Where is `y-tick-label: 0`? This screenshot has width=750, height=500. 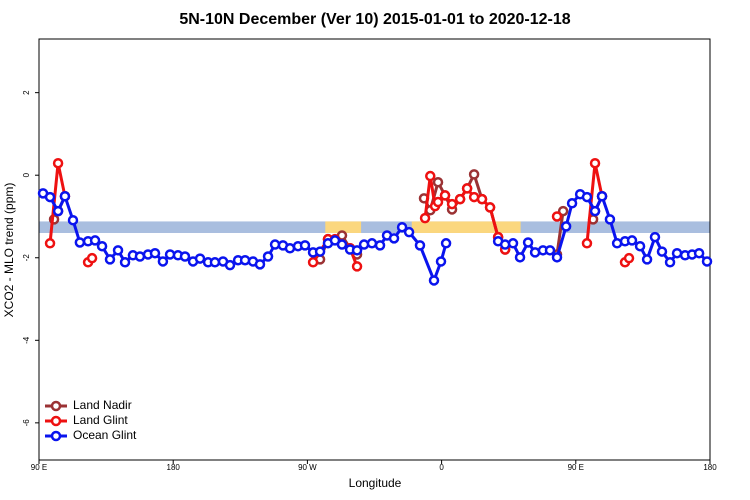 y-tick-label: 0 is located at coordinates (26, 174).